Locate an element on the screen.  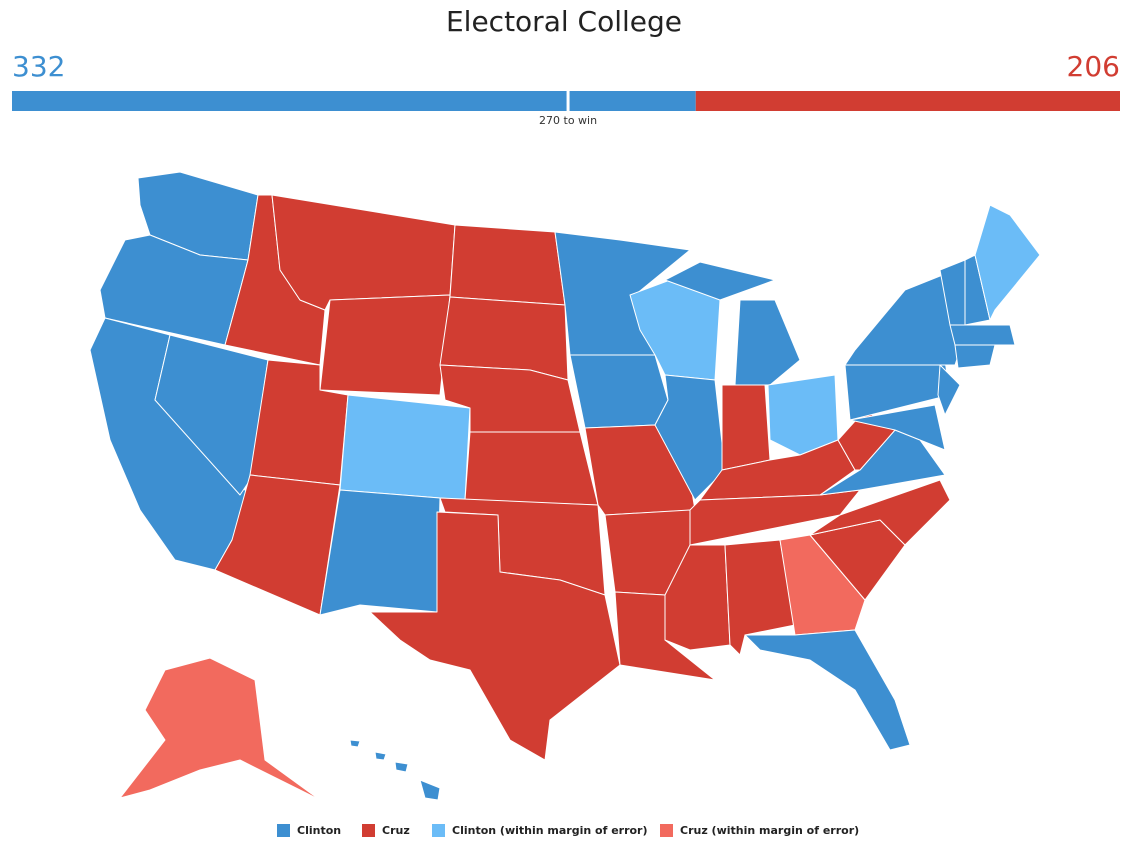
clinton-bar is located at coordinates (354, 101).